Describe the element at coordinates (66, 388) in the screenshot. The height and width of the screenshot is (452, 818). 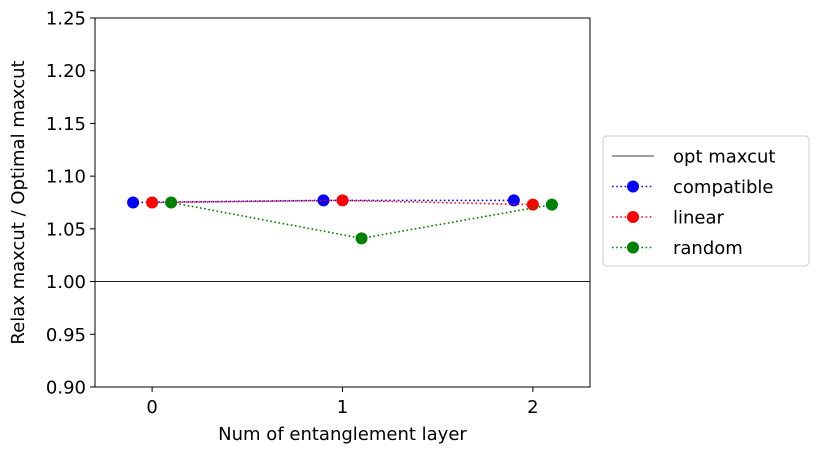
I see `y-tick-label: 0.90` at that location.